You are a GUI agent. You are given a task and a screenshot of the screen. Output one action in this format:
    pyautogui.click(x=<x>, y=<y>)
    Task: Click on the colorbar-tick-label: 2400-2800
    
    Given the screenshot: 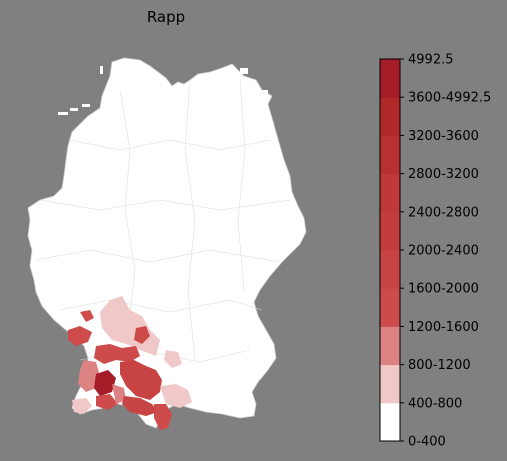 What is the action you would take?
    pyautogui.click(x=443, y=212)
    